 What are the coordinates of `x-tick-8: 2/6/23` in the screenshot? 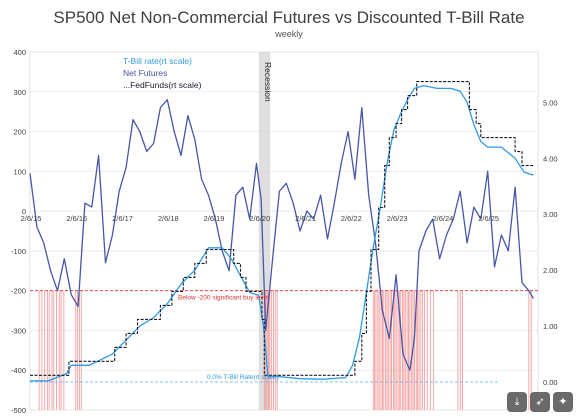 It's located at (397, 218).